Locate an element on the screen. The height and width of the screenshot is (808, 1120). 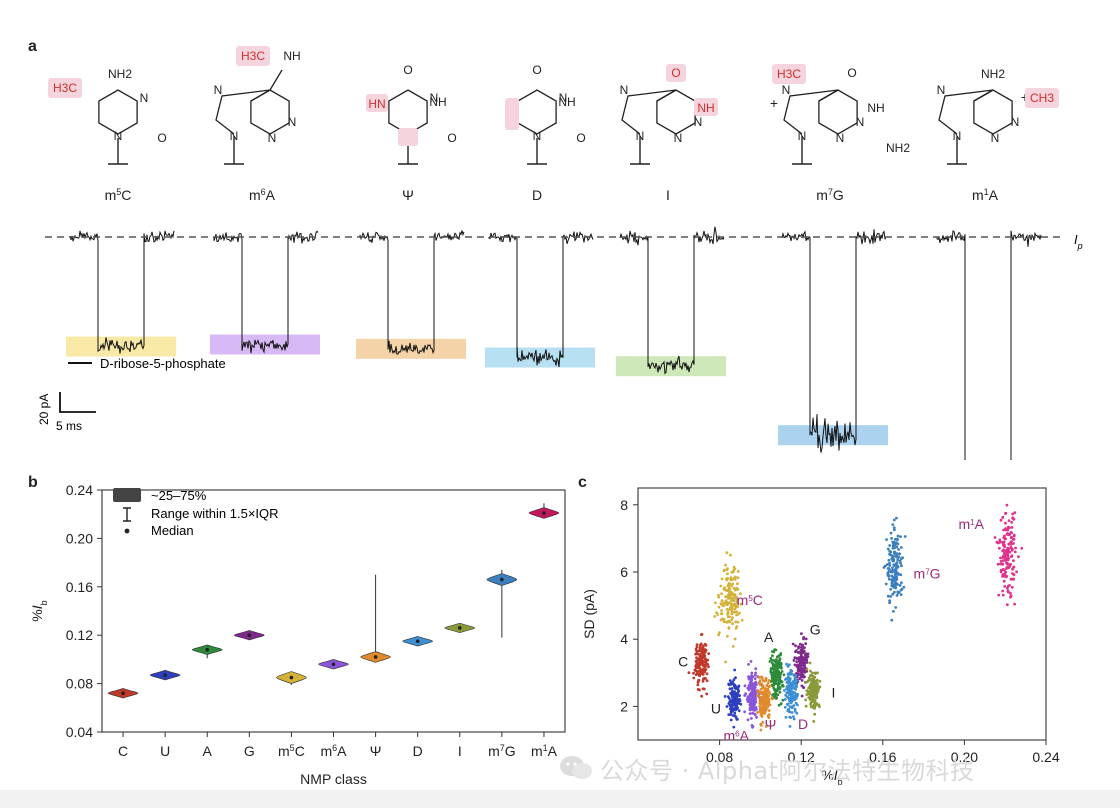
x-tick-label: 0.20 is located at coordinates (964, 757).